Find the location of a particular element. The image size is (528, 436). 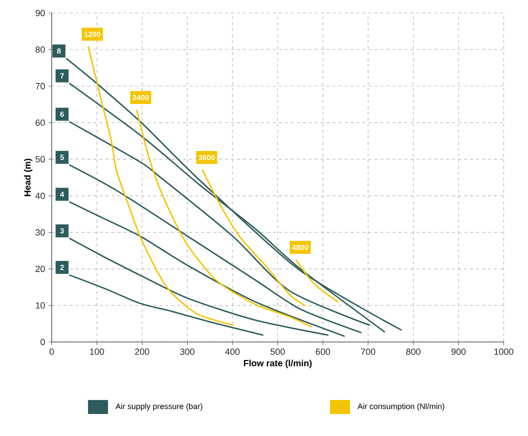

y-tick-label: 20 is located at coordinates (40, 269).